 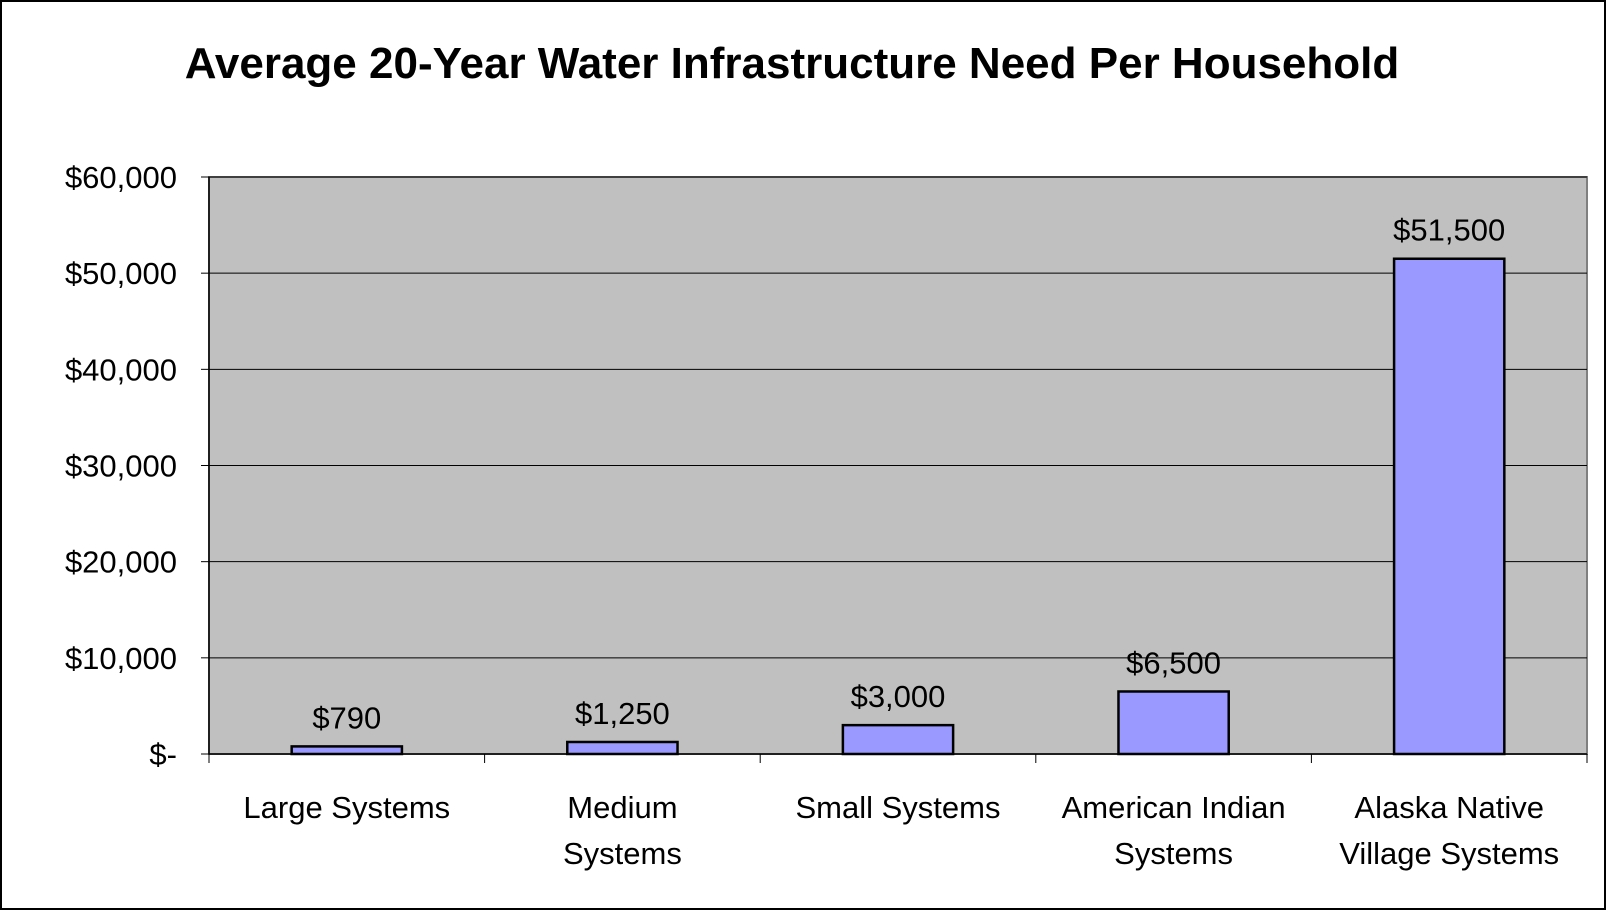 What do you see at coordinates (121, 658) in the screenshot?
I see `y-tick-label: $10,000` at bounding box center [121, 658].